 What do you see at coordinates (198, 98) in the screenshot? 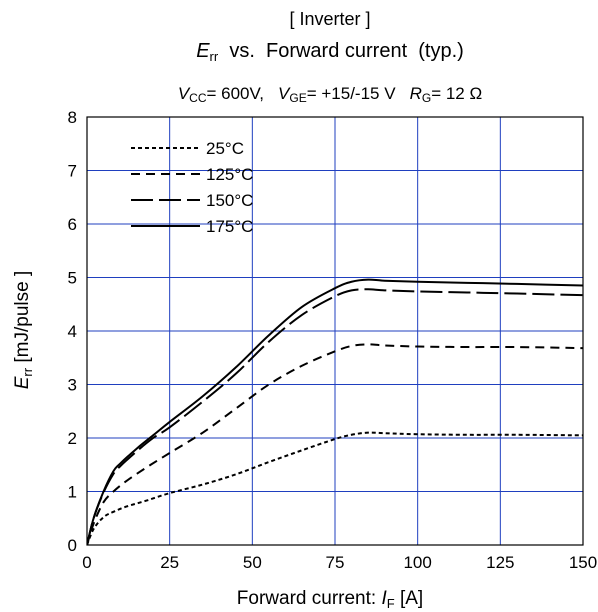
I see `condition-vcc-sub: CC` at bounding box center [198, 98].